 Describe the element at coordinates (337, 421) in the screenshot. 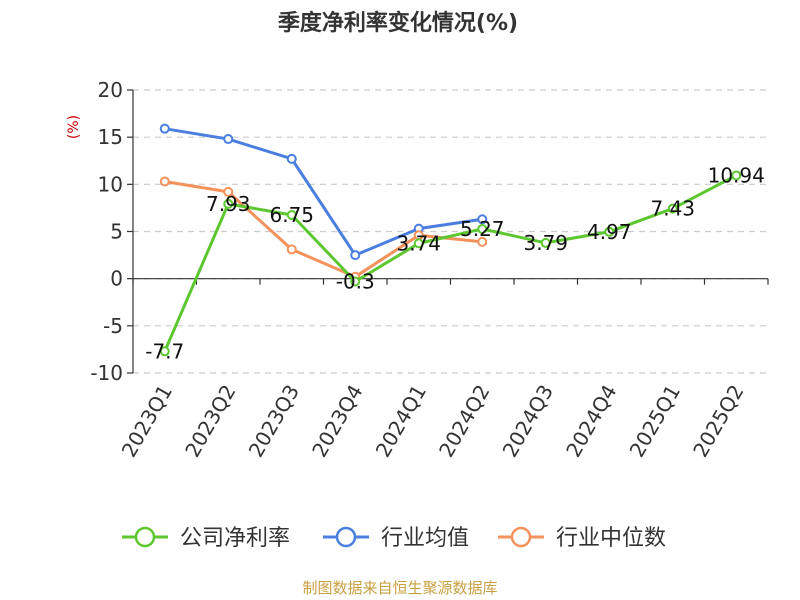

I see `x-tick-label: 2023Q4` at that location.